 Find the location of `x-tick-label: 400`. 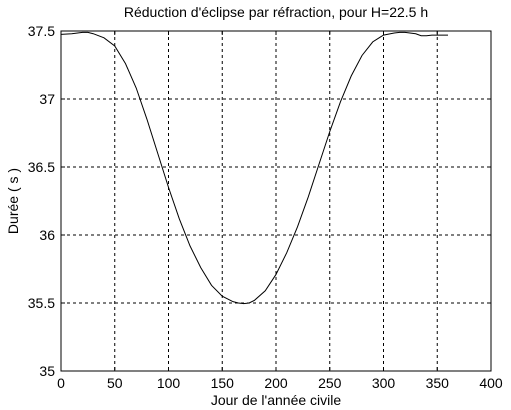

x-tick-label: 400 is located at coordinates (491, 383).